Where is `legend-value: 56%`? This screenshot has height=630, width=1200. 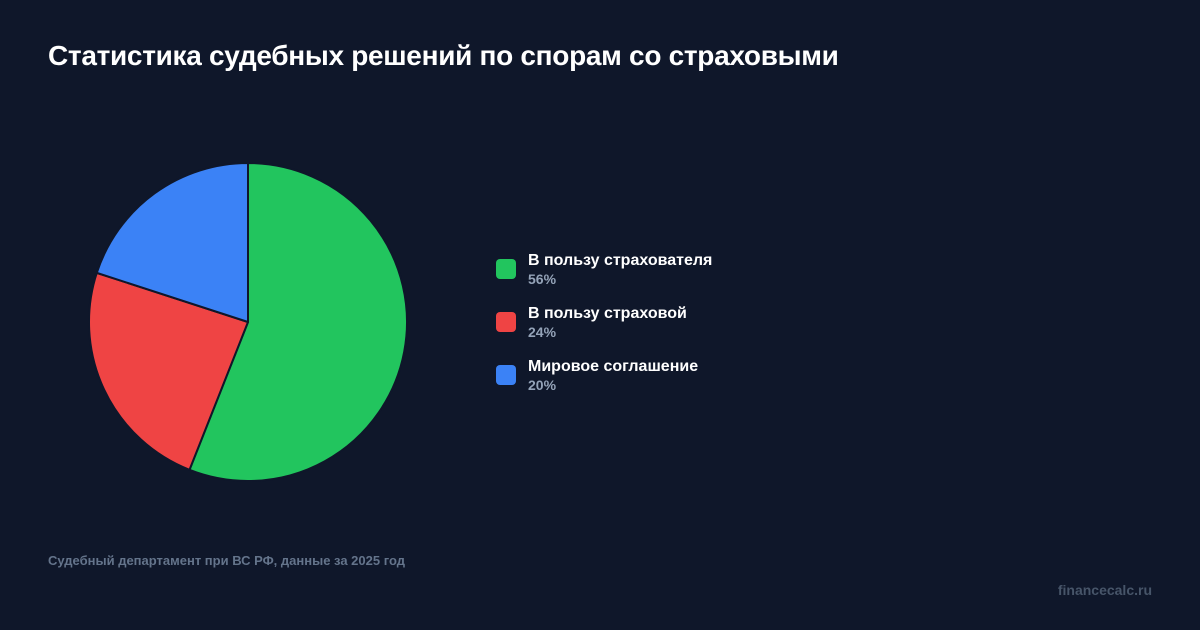 legend-value: 56% is located at coordinates (542, 279).